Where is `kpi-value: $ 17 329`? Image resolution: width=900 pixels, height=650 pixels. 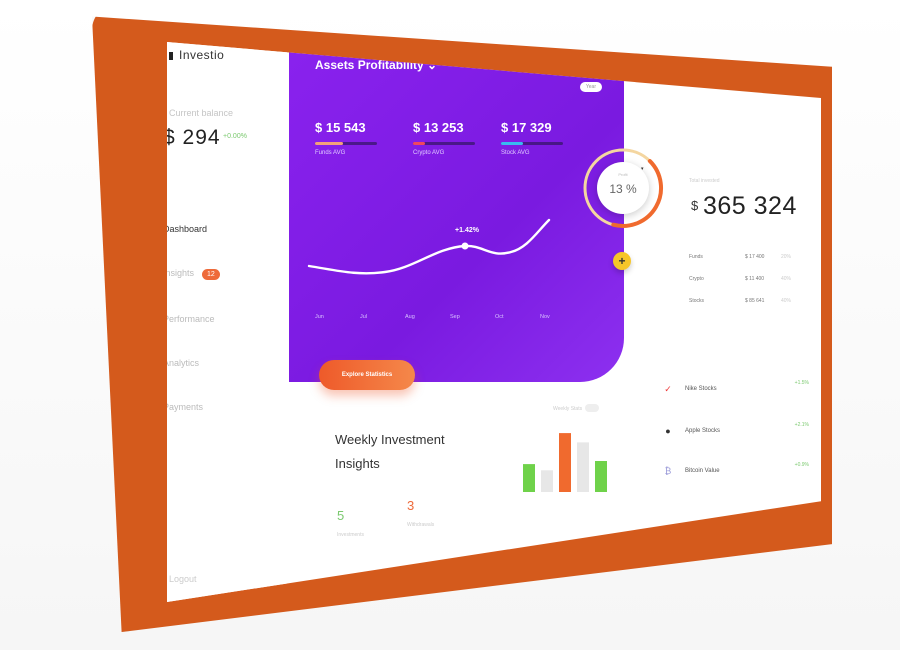 kpi-value: $ 17 329 is located at coordinates (526, 127).